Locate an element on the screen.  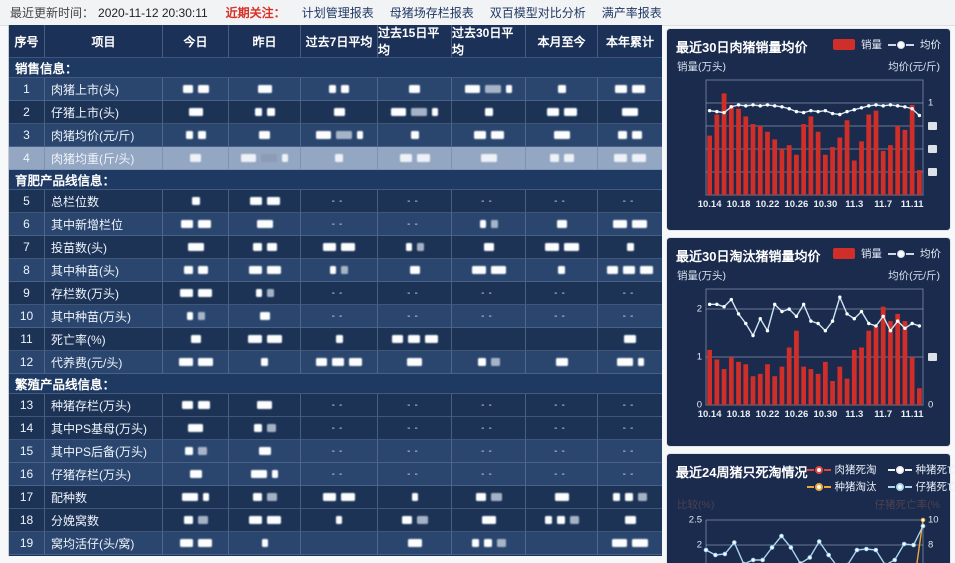
table-row-19: 19 窝均活仔(头/窝) is located at coordinates (335, 543).